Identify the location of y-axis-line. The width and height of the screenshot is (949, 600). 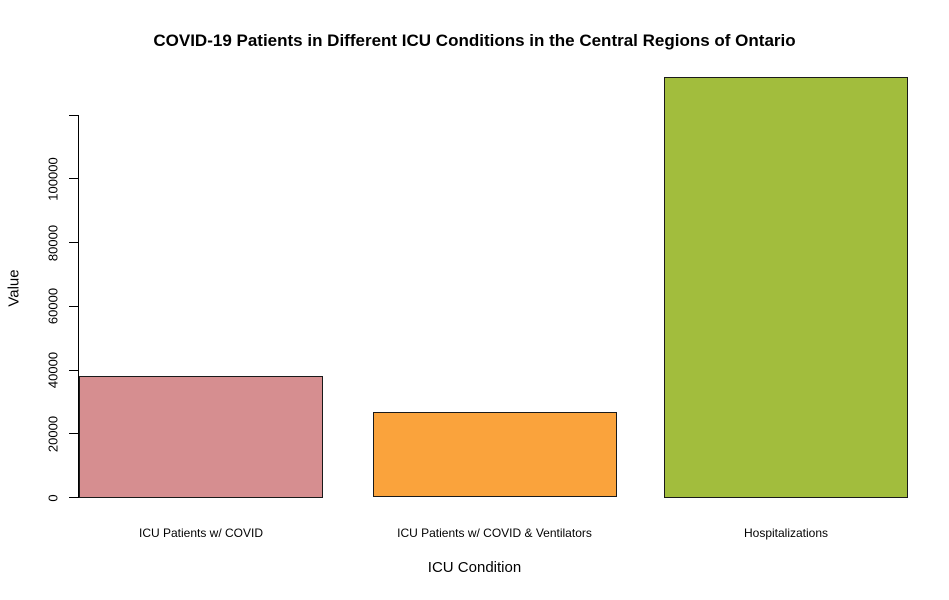
(78, 306).